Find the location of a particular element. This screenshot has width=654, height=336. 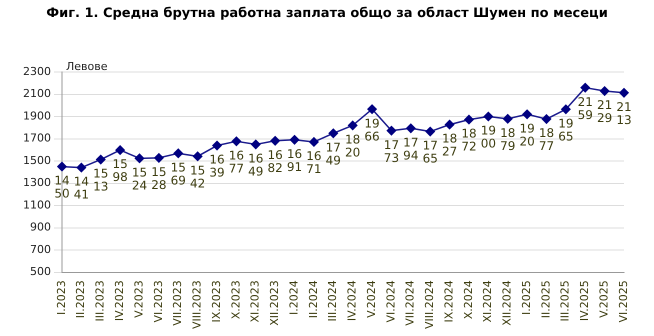

y-tick-label: 1700 is located at coordinates (36, 138).